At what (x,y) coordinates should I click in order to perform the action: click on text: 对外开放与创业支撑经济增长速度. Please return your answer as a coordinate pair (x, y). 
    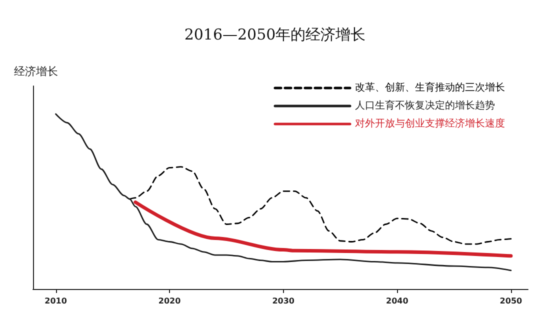
    Looking at the image, I should click on (430, 124).